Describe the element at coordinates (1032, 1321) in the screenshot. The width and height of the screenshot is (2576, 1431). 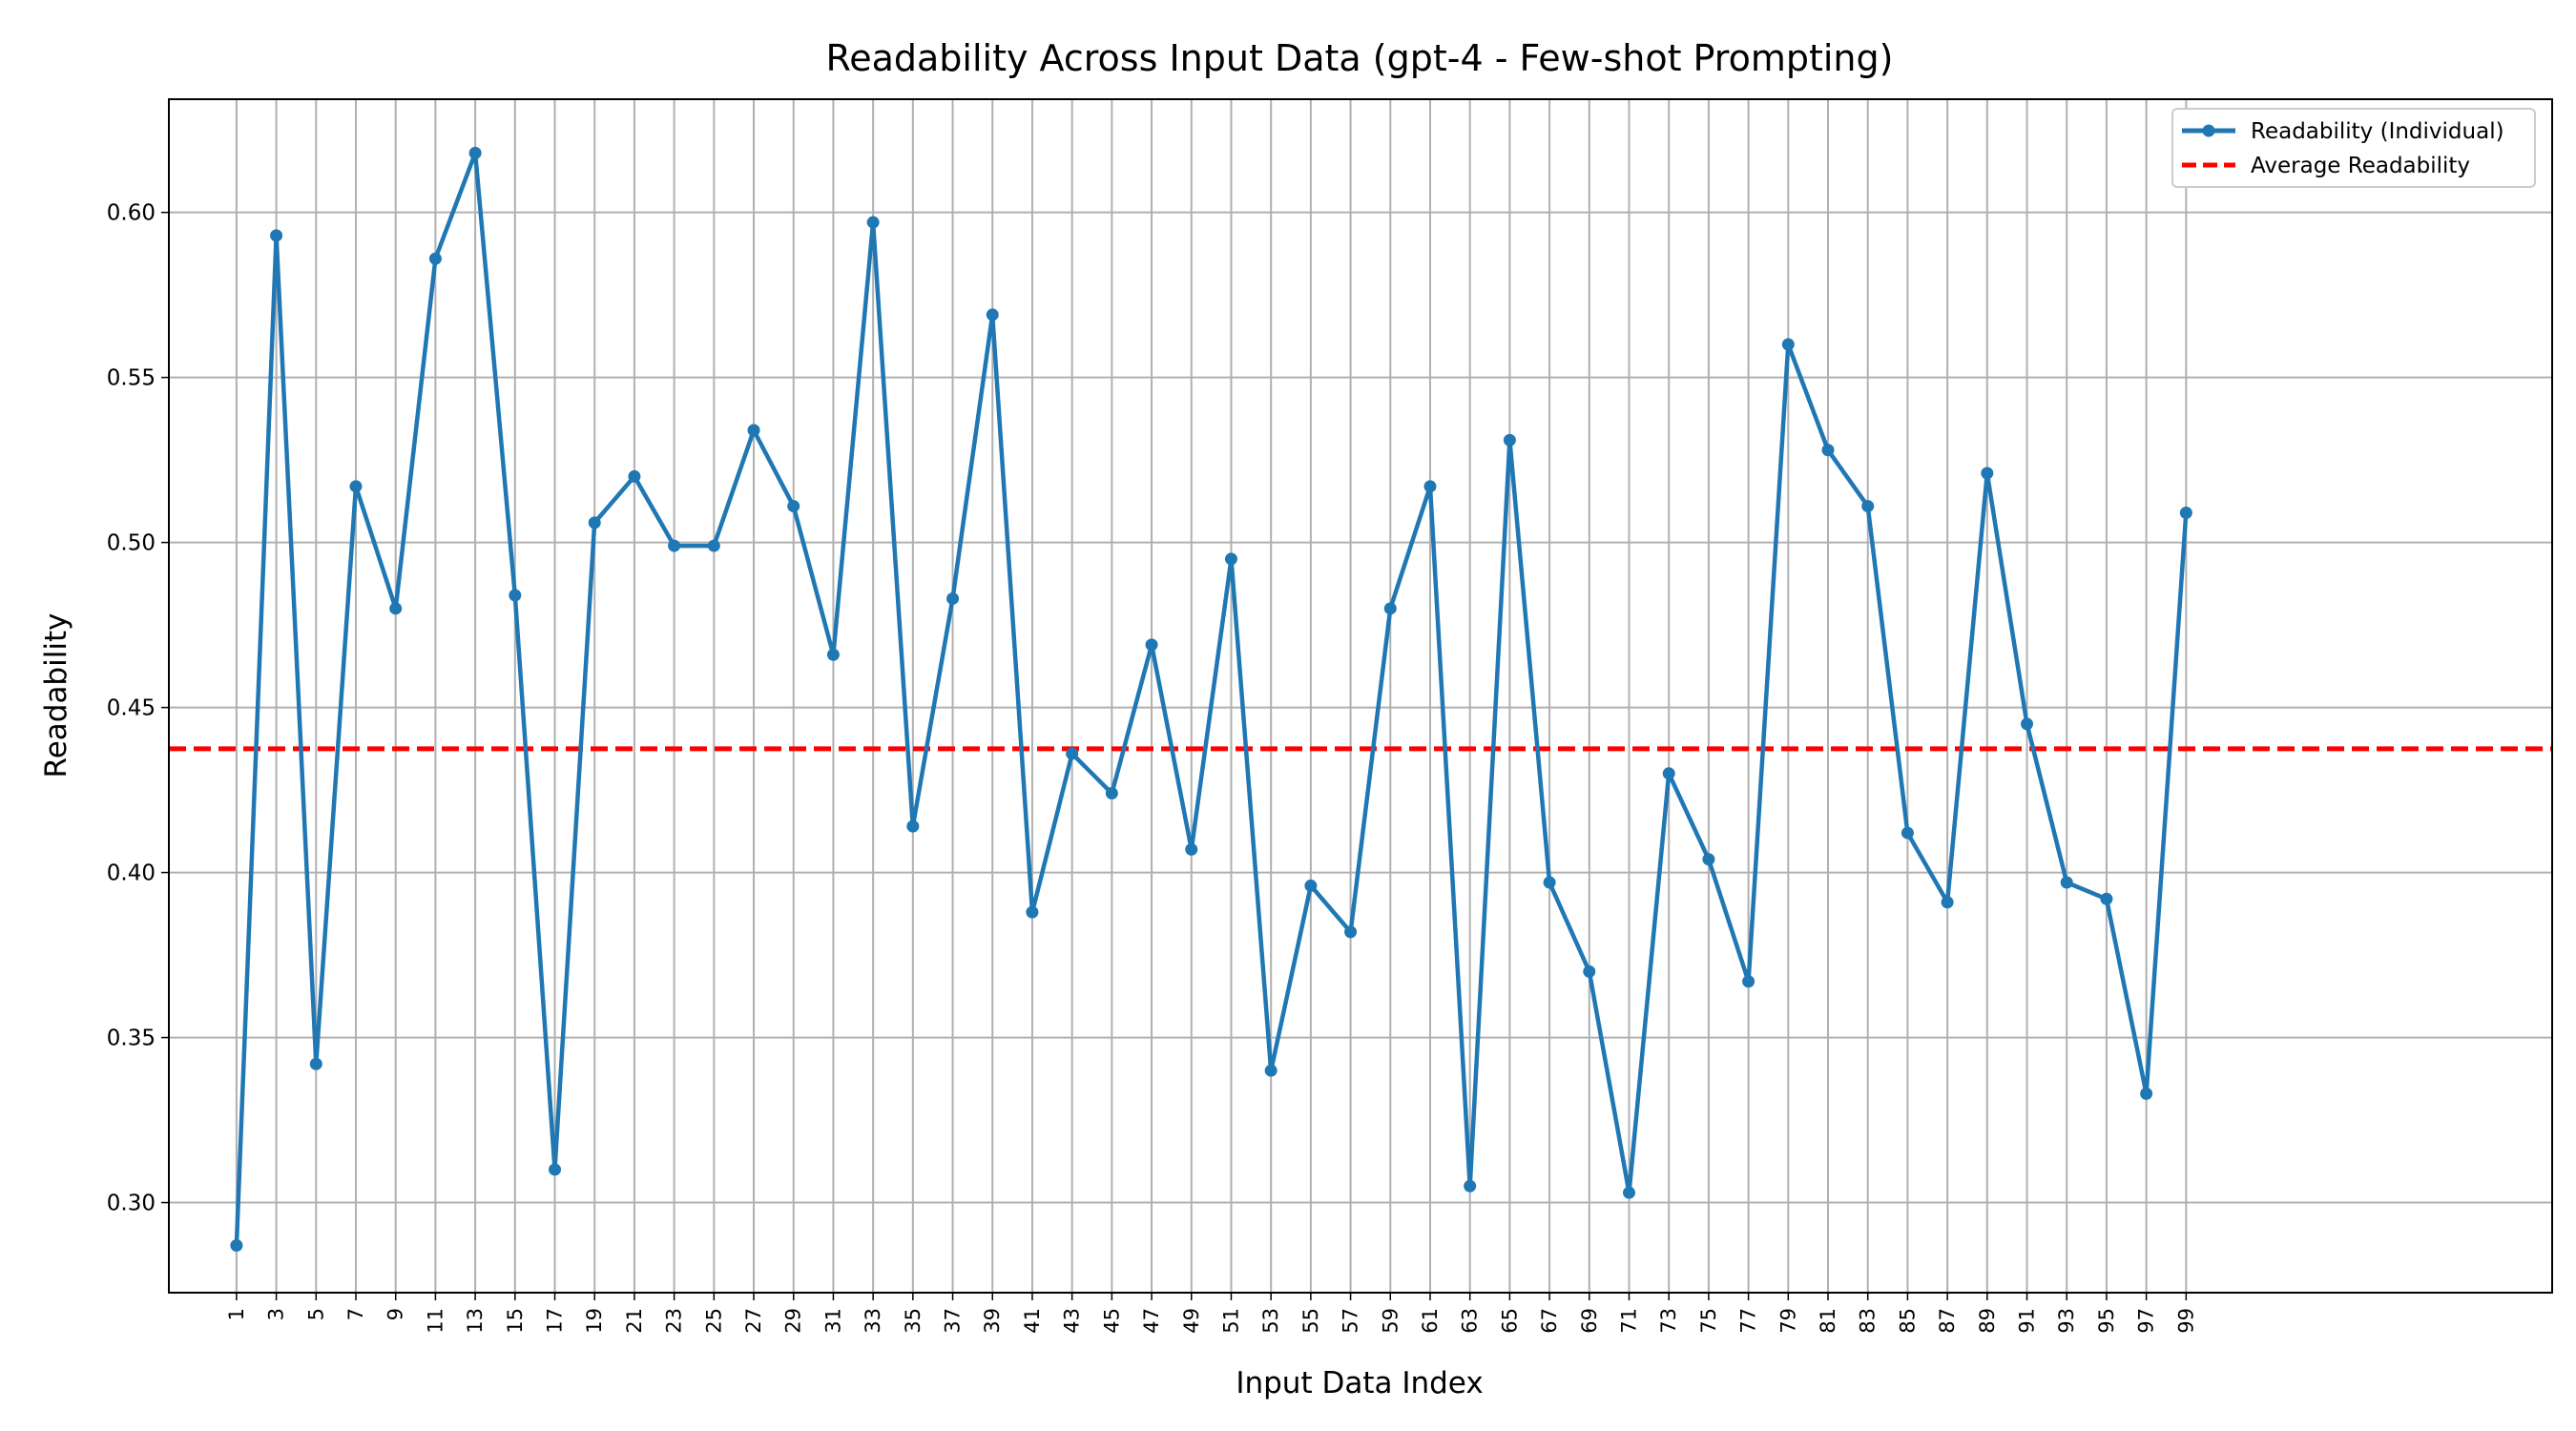
I see `x-tick-label: 41` at that location.